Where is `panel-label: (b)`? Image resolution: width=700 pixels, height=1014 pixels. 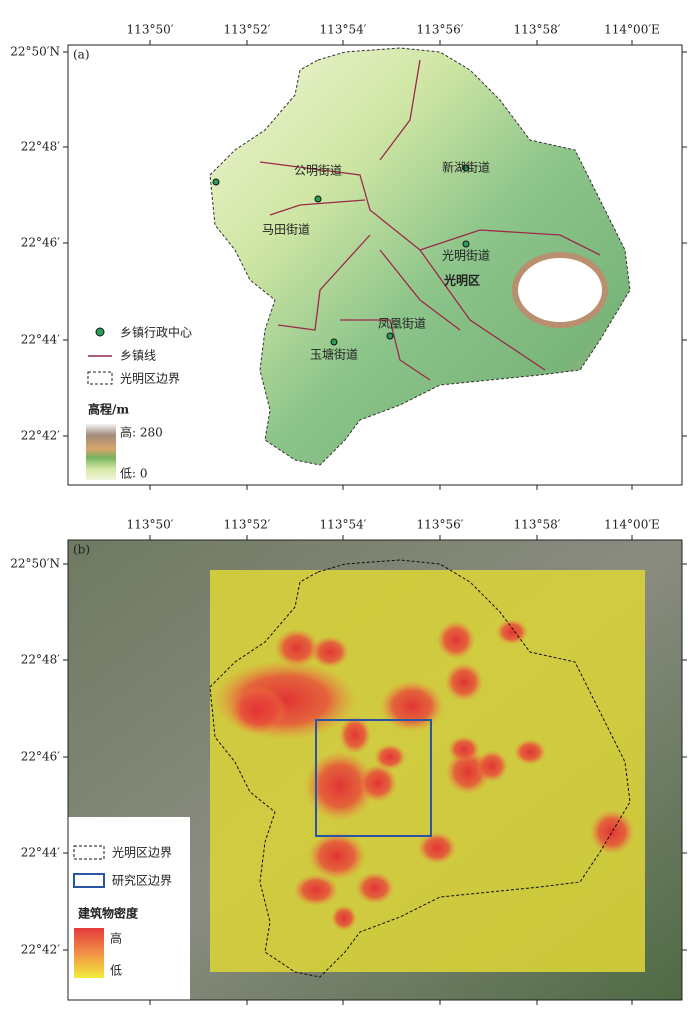 panel-label: (b) is located at coordinates (81, 550).